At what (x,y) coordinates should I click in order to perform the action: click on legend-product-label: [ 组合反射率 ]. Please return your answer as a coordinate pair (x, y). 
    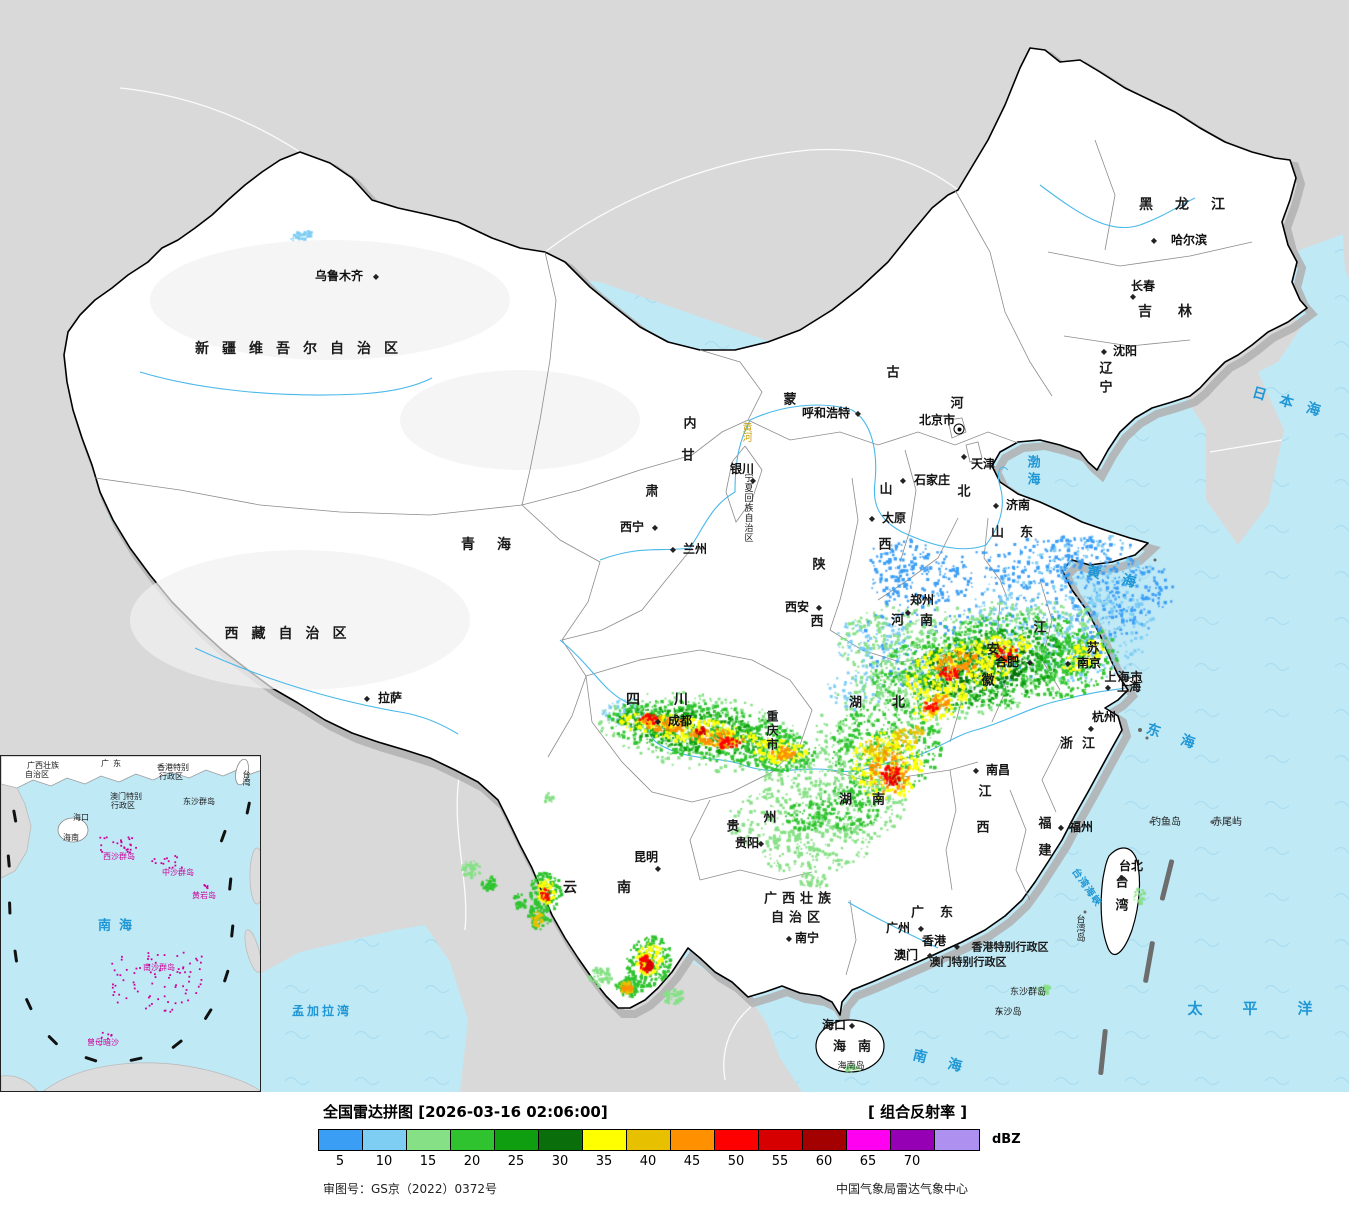
    Looking at the image, I should click on (918, 1112).